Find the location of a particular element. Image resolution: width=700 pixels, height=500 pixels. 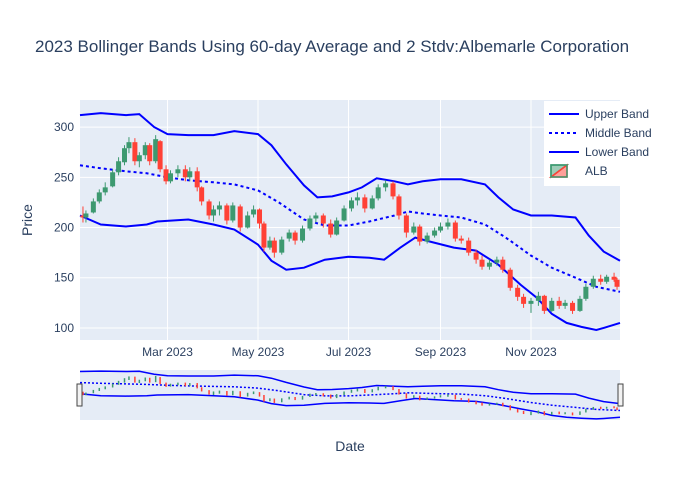

range-slider-right-handle is located at coordinates (620, 395).